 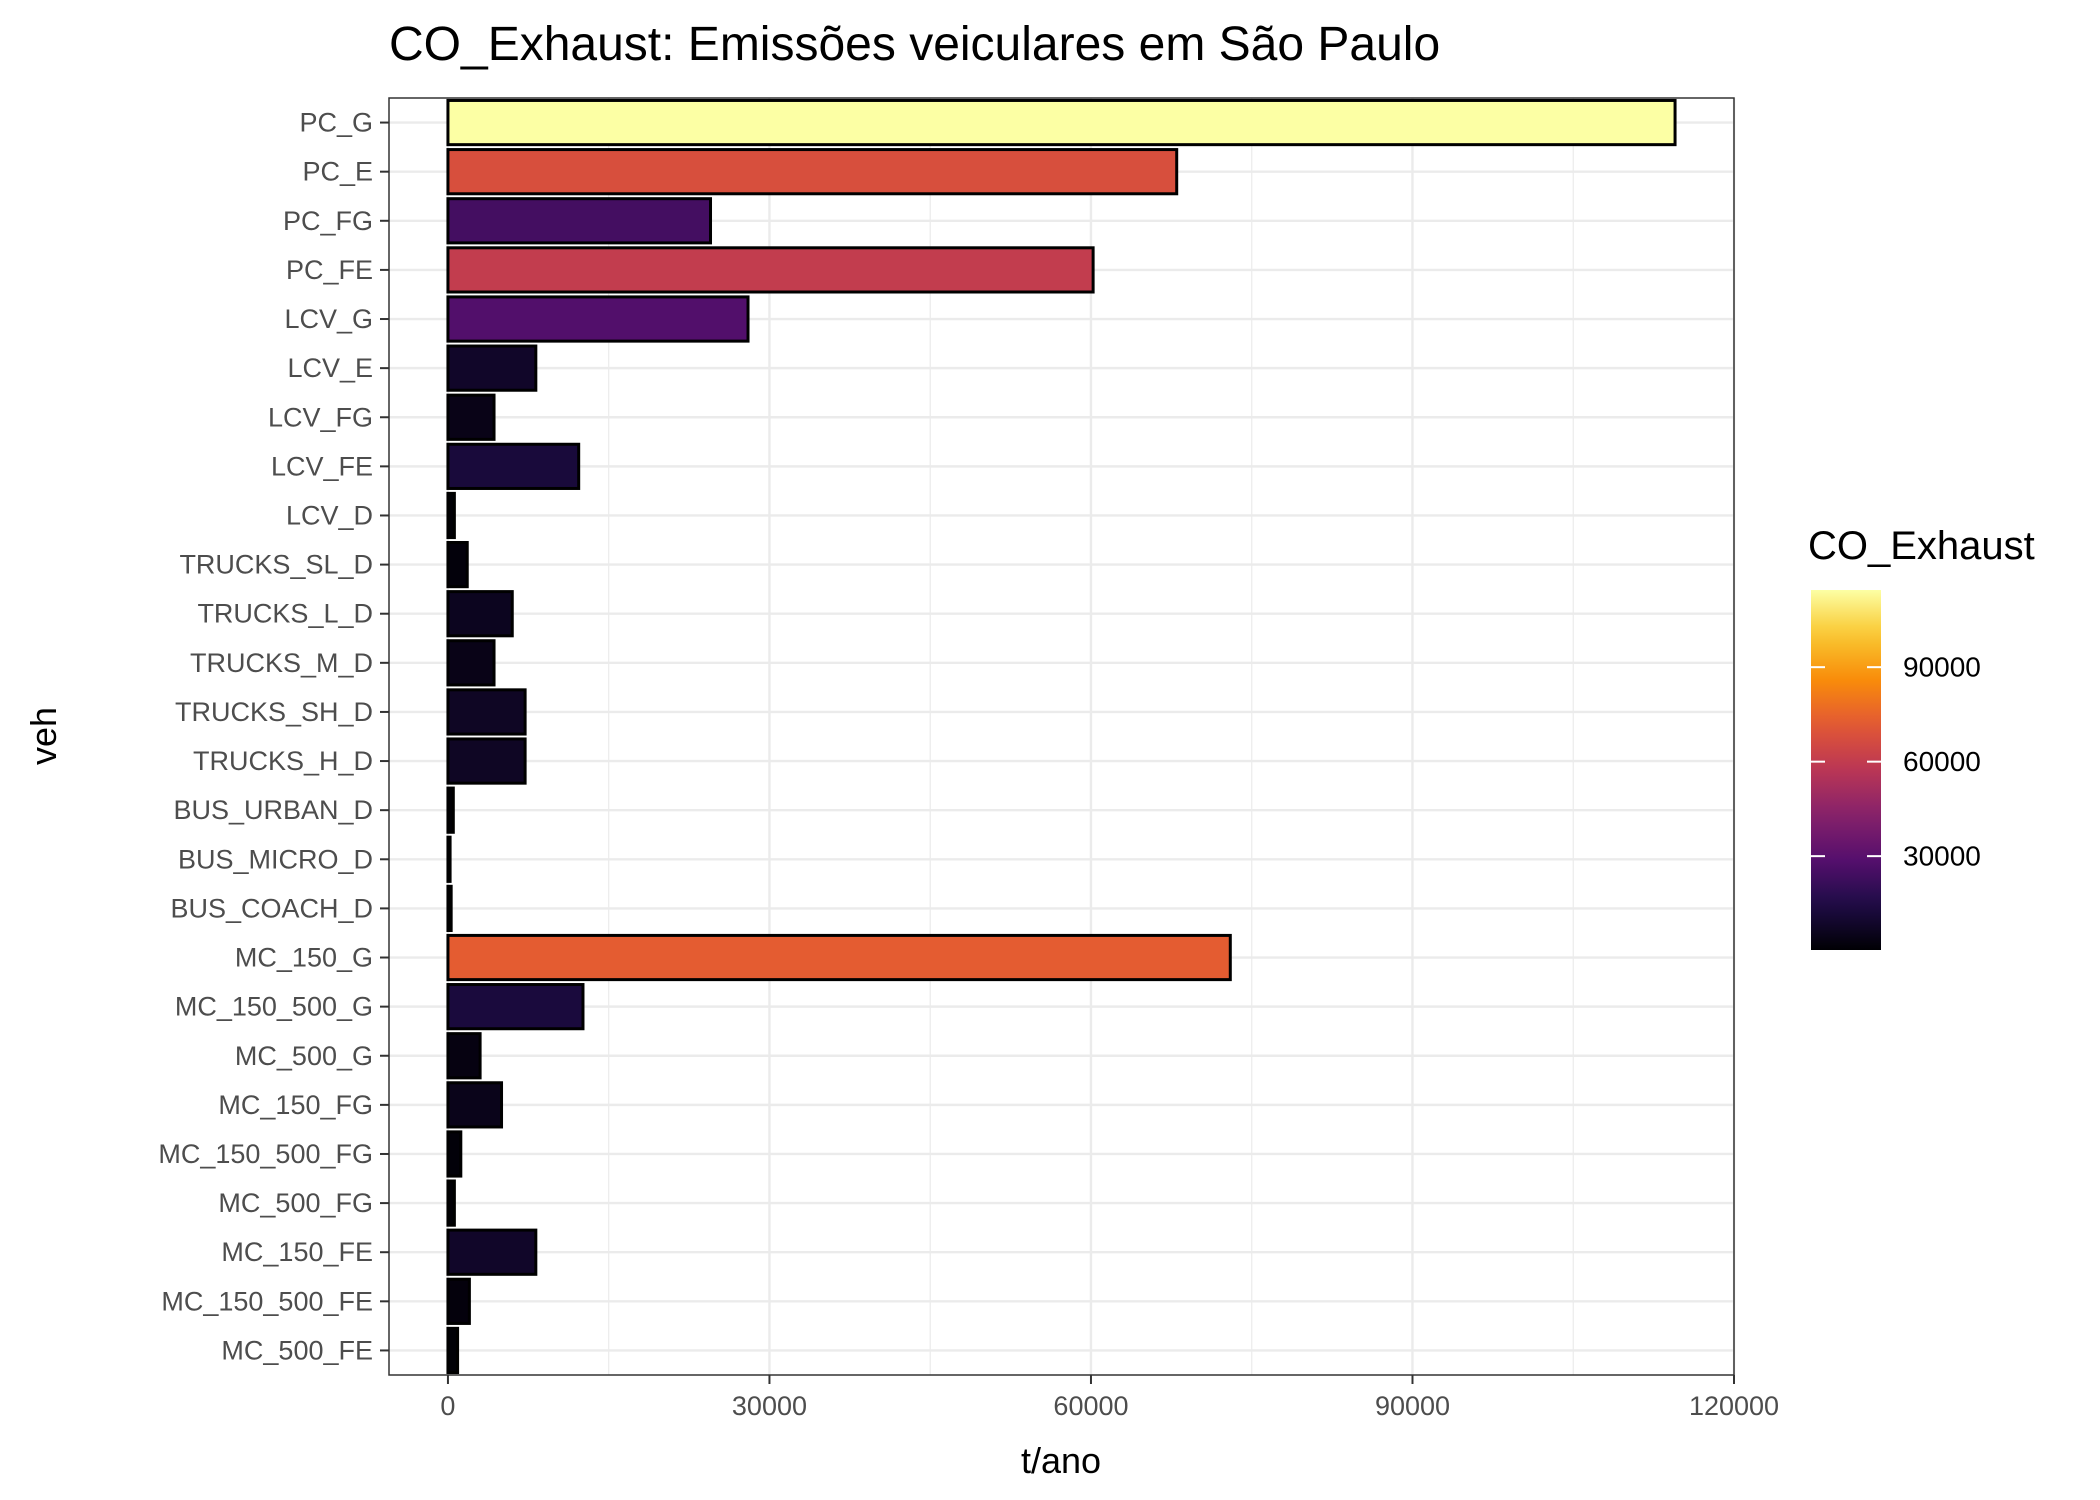 I want to click on y-tick-label: TRUCKS_L_D, so click(x=285, y=614).